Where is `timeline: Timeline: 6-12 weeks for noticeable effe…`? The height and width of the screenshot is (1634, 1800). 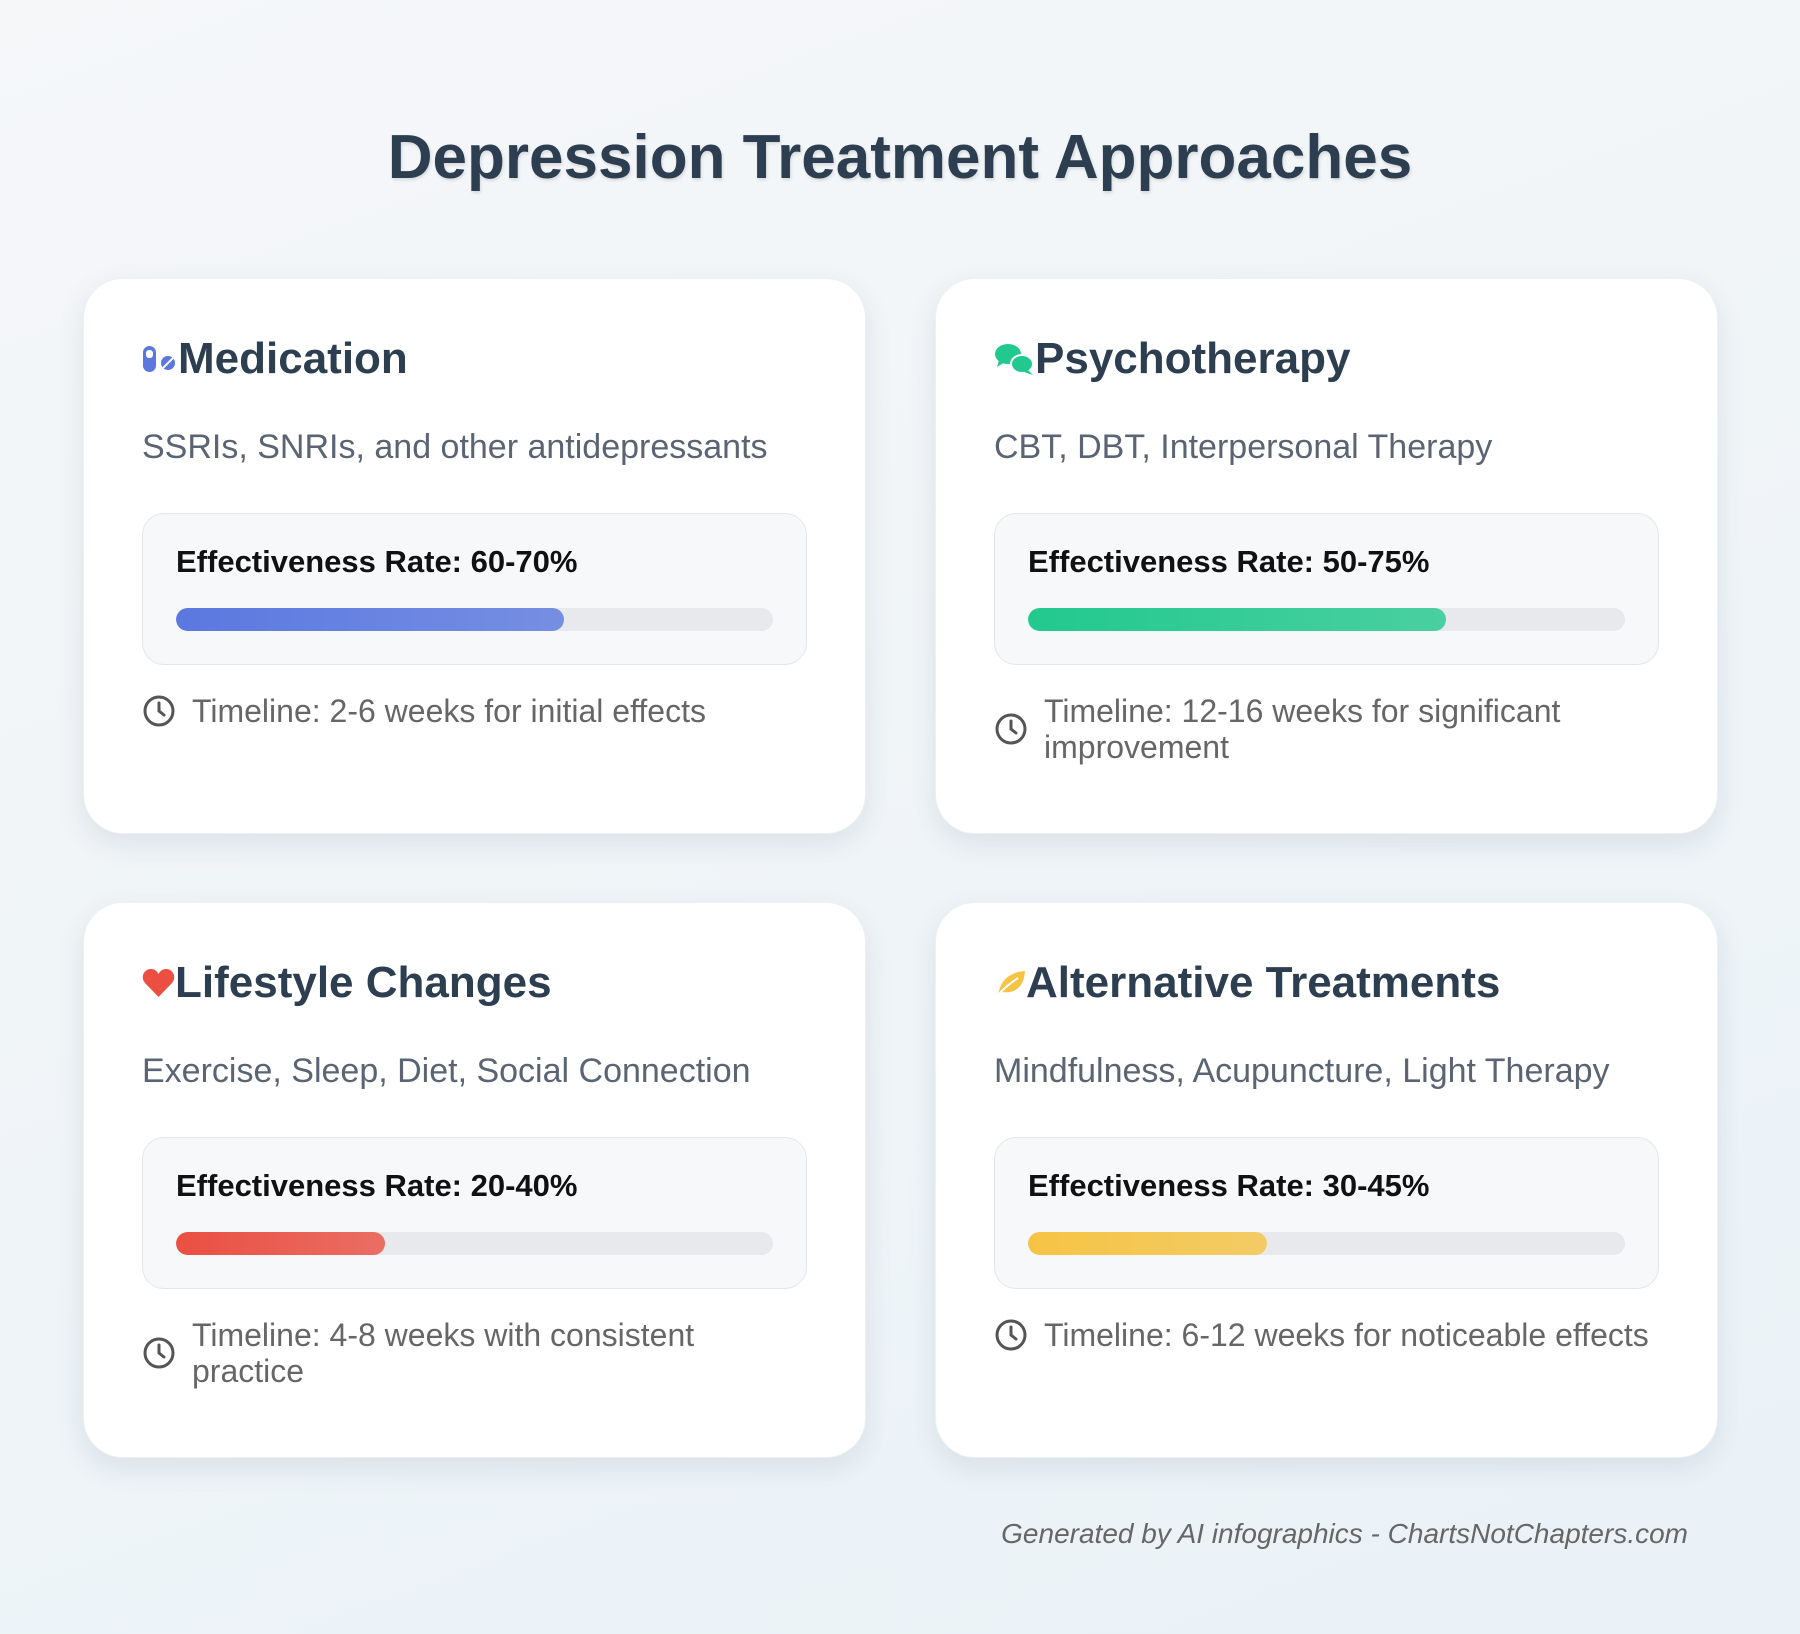
timeline: Timeline: 6-12 weeks for noticeable effe… is located at coordinates (1326, 1335).